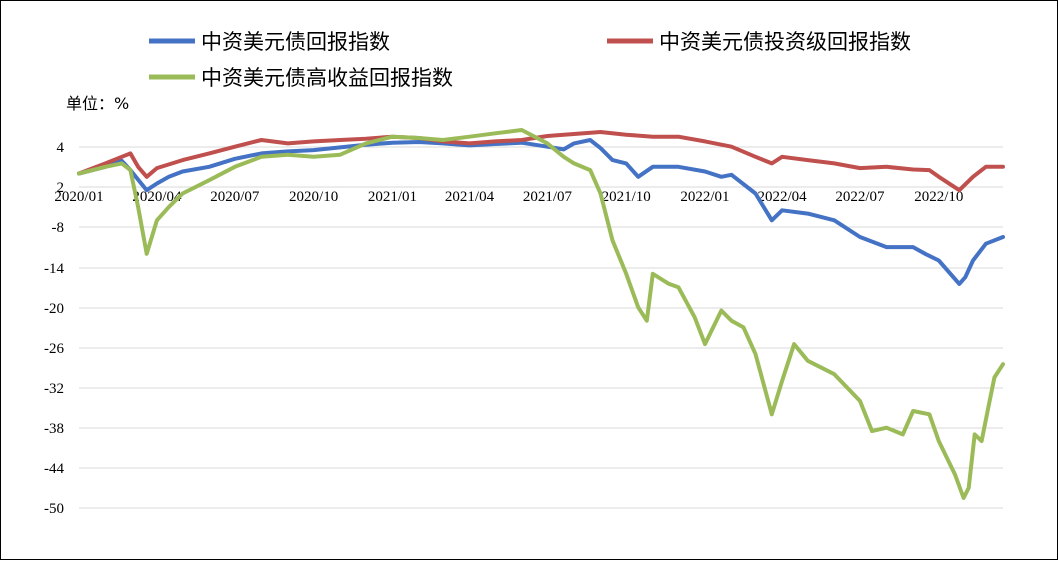  Describe the element at coordinates (392, 197) in the screenshot. I see `x-tick-label: 2021/01` at that location.